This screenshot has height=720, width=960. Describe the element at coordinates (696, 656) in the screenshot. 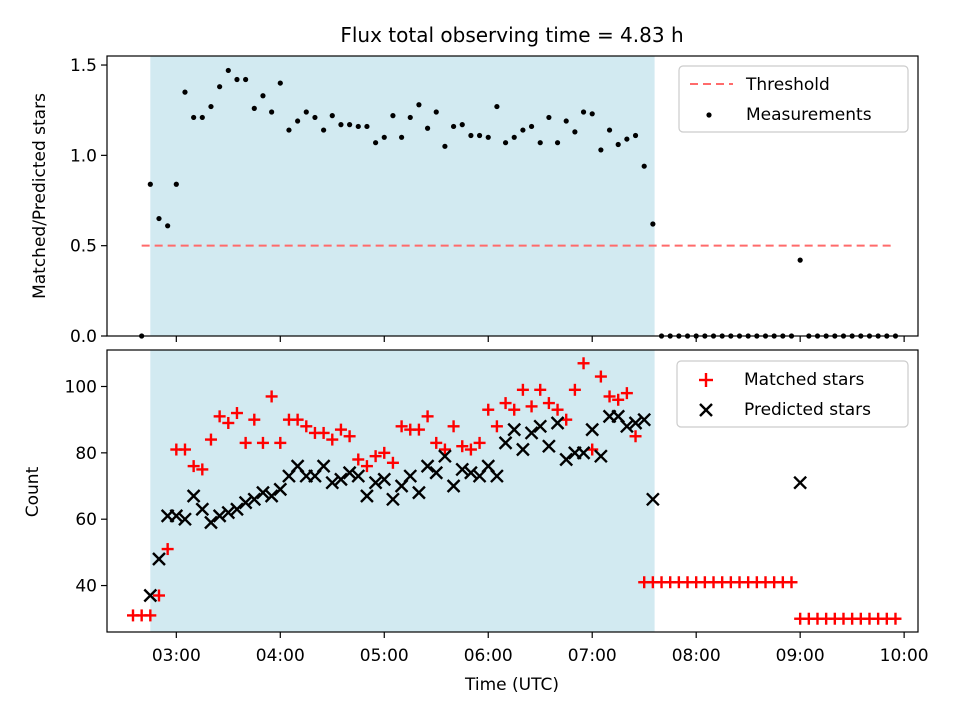

I see `x-tick-label: 08:00` at that location.